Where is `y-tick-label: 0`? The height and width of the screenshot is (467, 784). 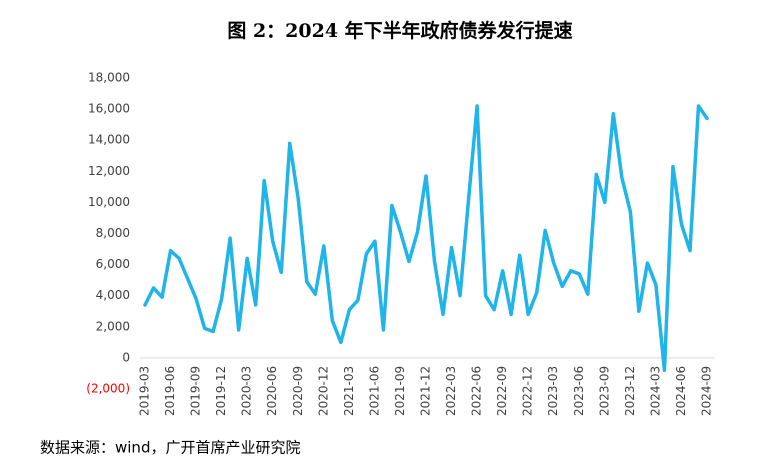 y-tick-label: 0 is located at coordinates (126, 357).